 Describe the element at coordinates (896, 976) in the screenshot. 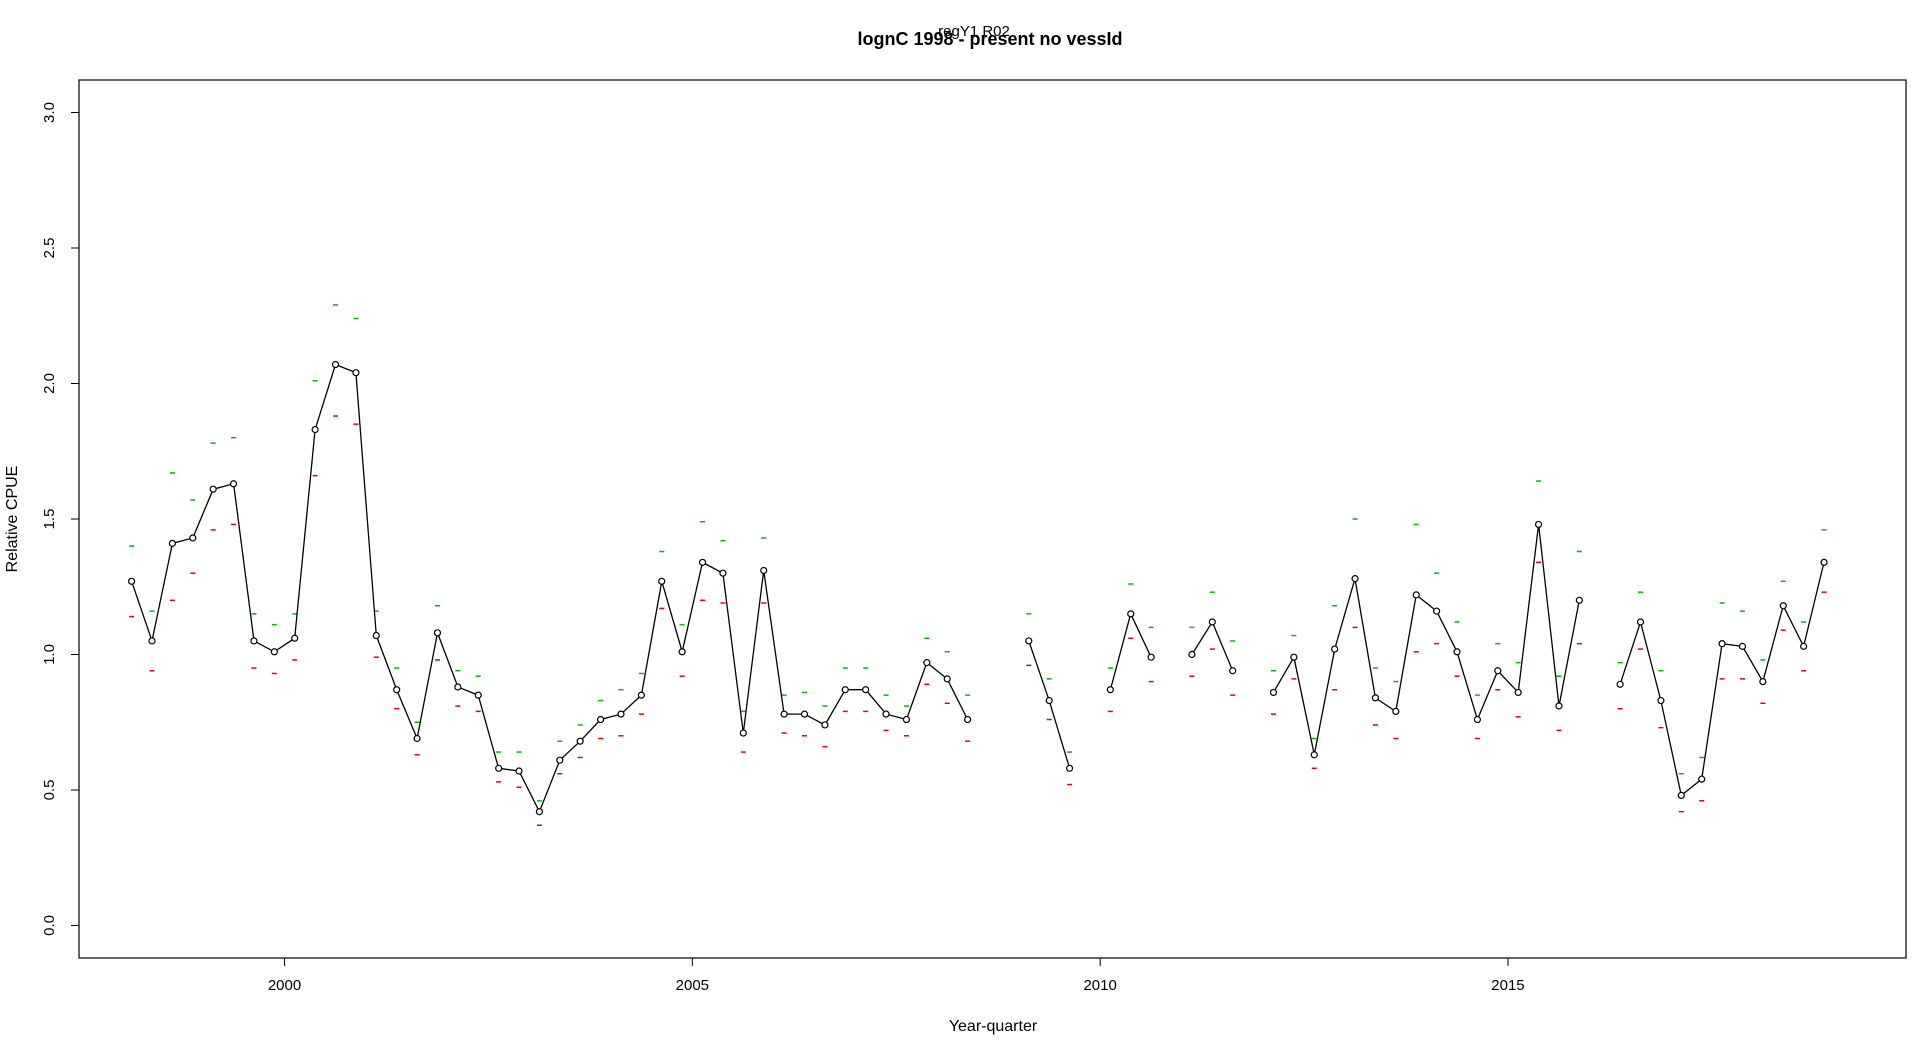

I see `x-axis: 2000 2005 2010 2015` at that location.